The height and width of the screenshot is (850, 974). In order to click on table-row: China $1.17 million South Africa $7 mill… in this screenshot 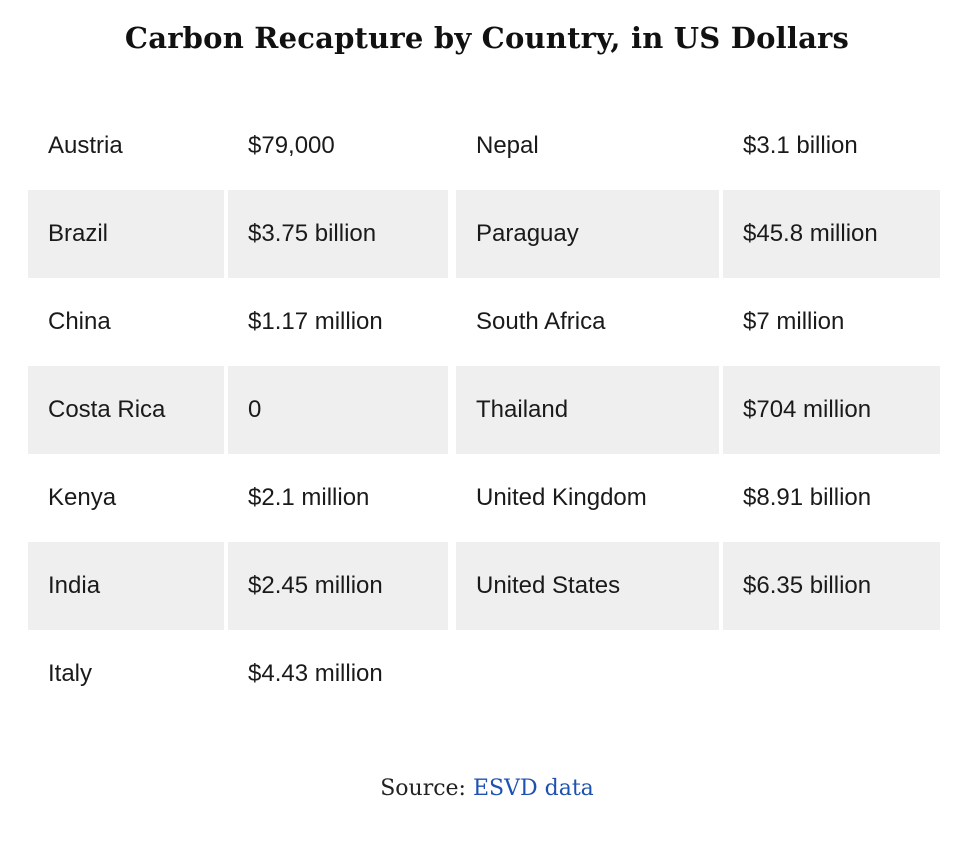, I will do `click(484, 322)`.